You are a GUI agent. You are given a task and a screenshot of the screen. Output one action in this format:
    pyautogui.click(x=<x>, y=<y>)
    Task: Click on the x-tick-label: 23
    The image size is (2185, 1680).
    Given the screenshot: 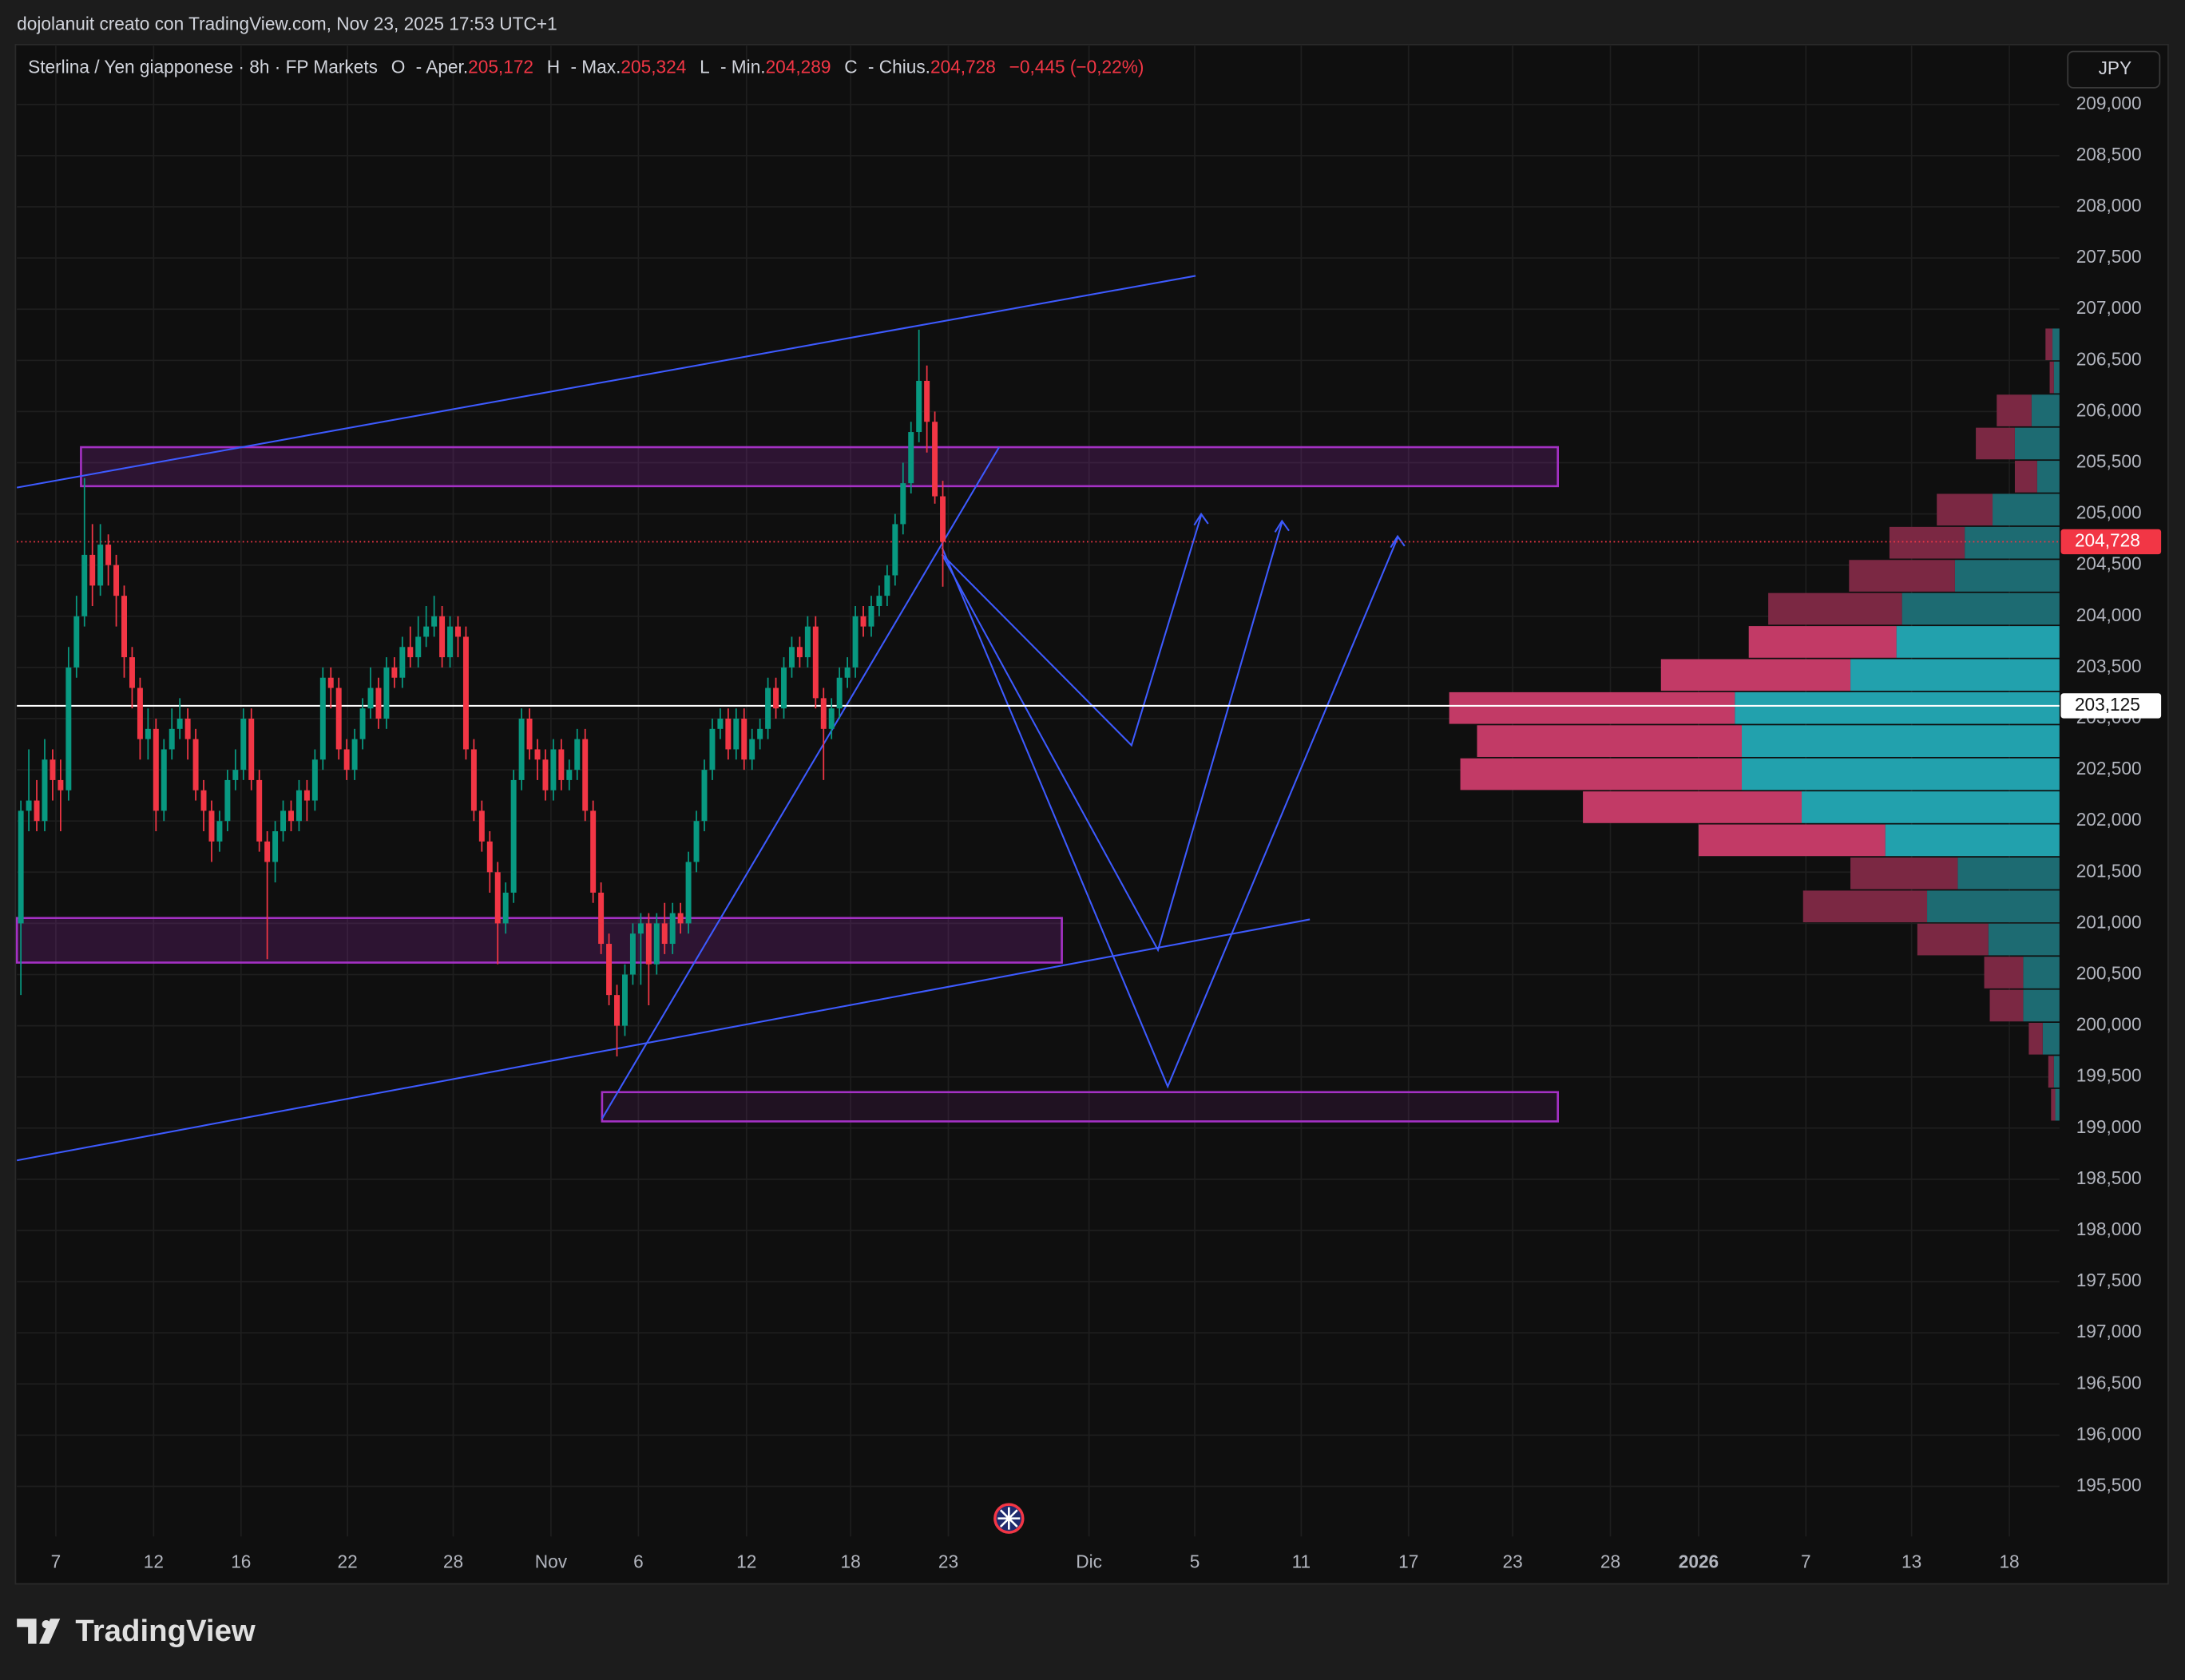 What is the action you would take?
    pyautogui.click(x=948, y=1561)
    